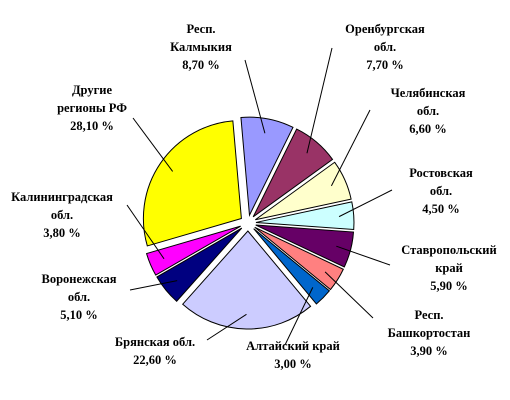 The width and height of the screenshot is (510, 400). What do you see at coordinates (155, 351) in the screenshot?
I see `slice-label-7: Брянская обл. 22,60 %` at bounding box center [155, 351].